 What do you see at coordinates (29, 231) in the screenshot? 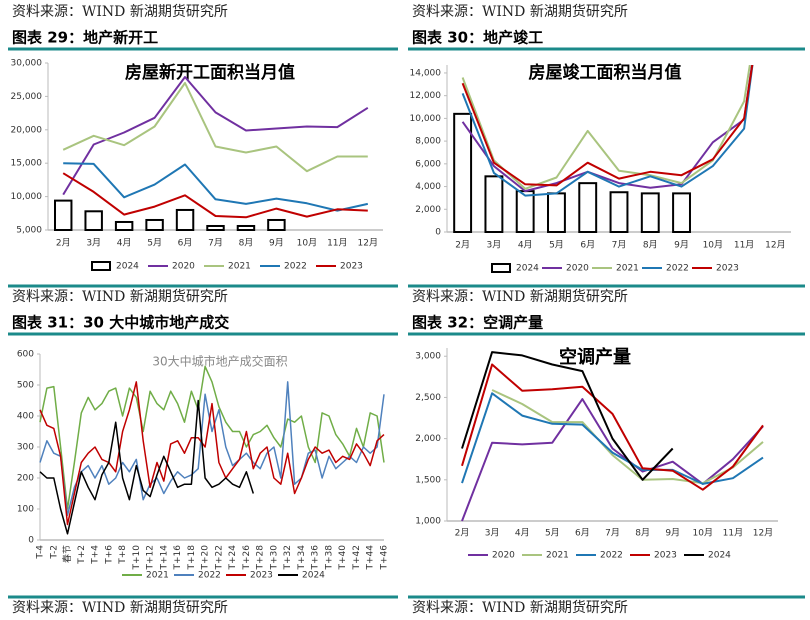
I see `y-tick-label: 5,000` at bounding box center [29, 231].